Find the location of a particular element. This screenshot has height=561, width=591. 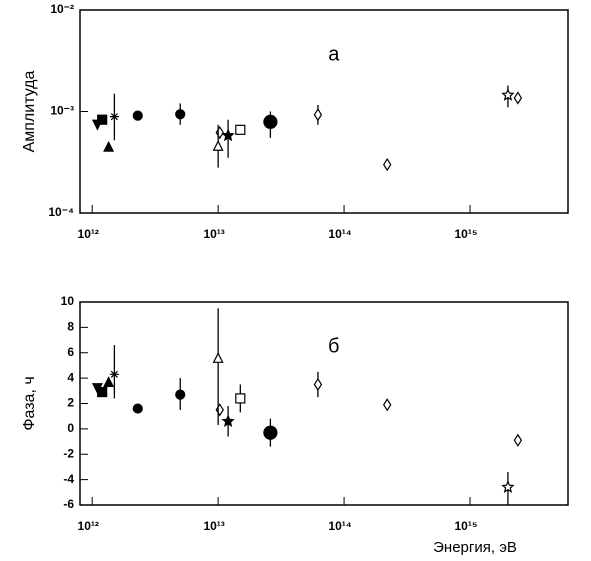

y-tick-label: 4 is located at coordinates (70, 377).